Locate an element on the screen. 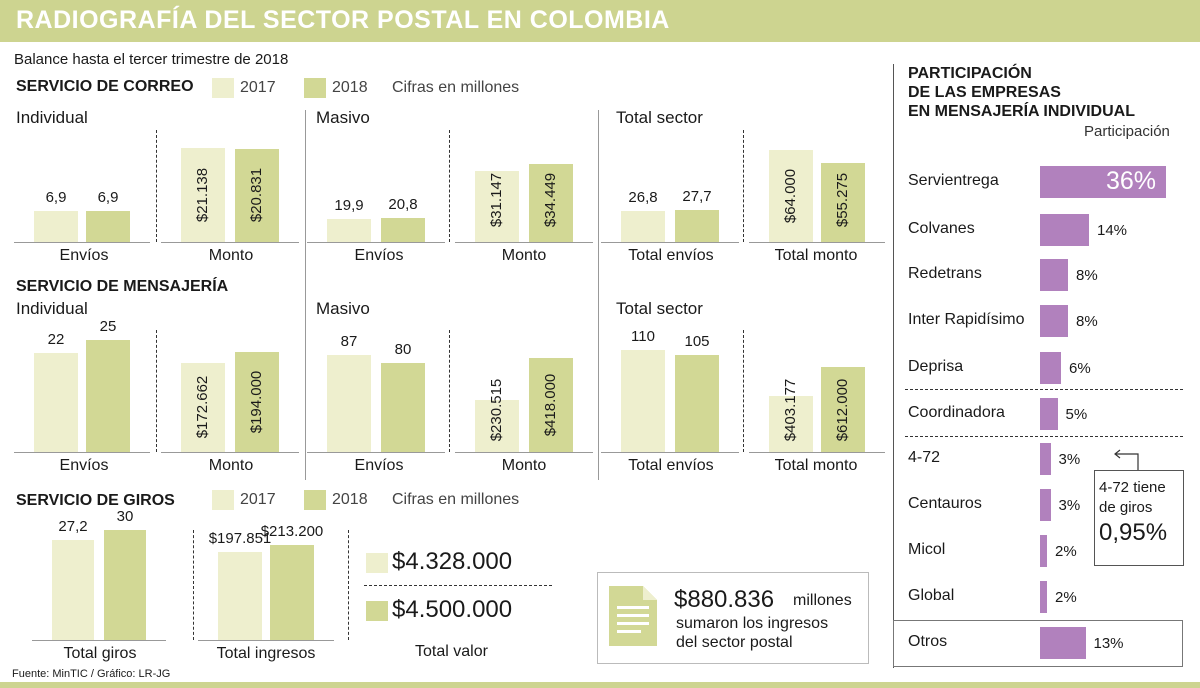 This screenshot has height=688, width=1200. ingresos-amount: $880.836 is located at coordinates (724, 599).